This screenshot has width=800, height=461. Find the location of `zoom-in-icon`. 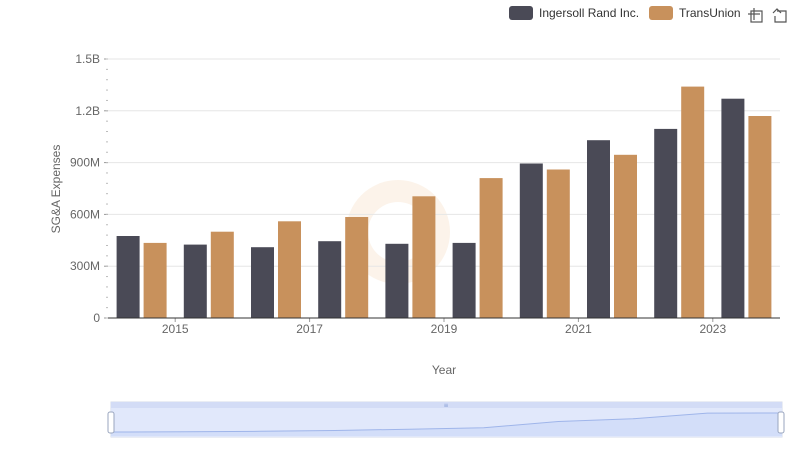

zoom-in-icon is located at coordinates (755, 15).